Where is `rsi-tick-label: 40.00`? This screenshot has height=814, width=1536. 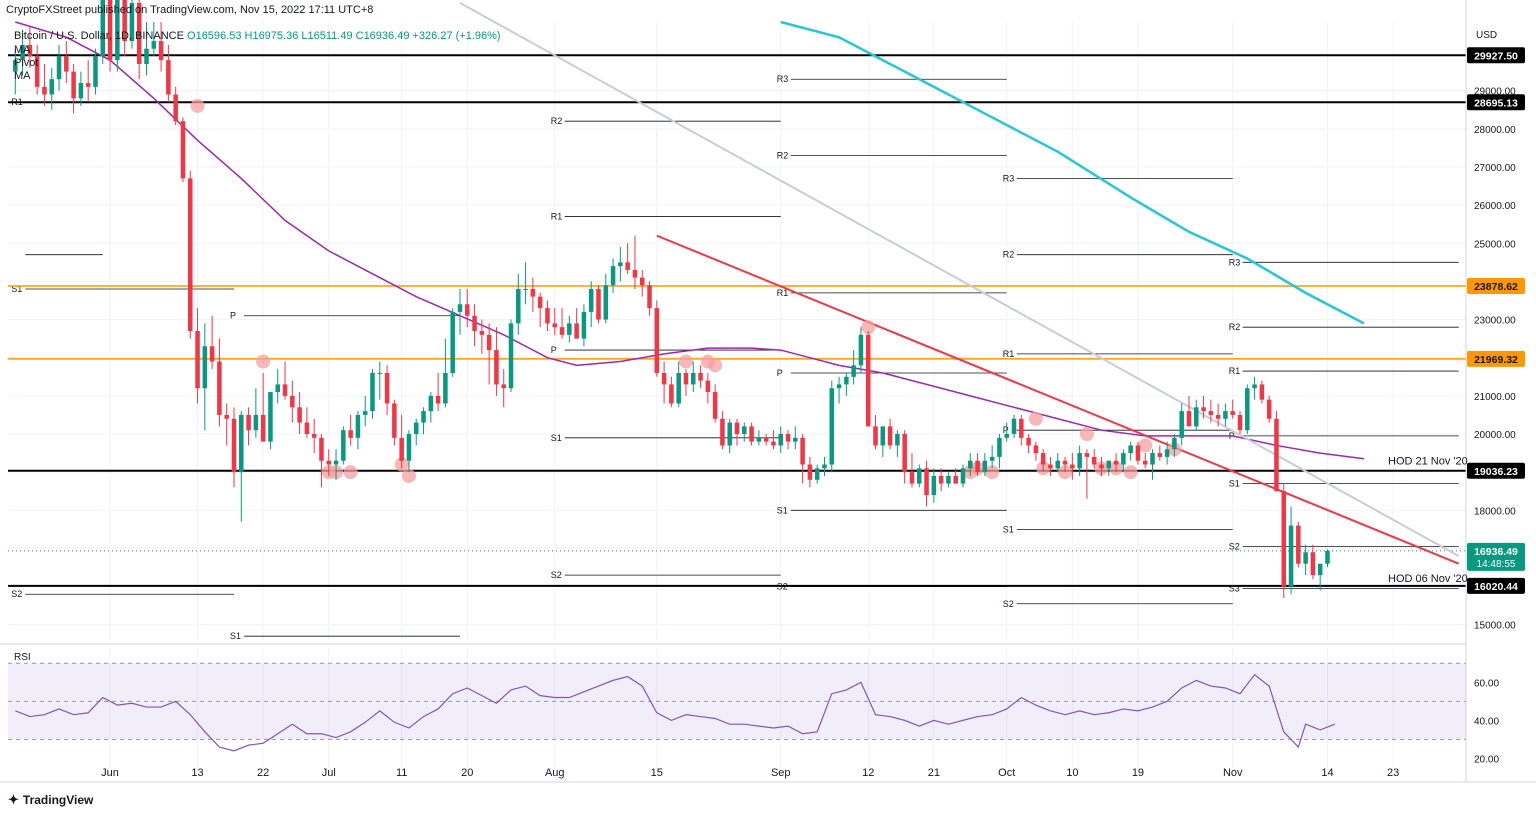
rsi-tick-label: 40.00 is located at coordinates (1486, 721).